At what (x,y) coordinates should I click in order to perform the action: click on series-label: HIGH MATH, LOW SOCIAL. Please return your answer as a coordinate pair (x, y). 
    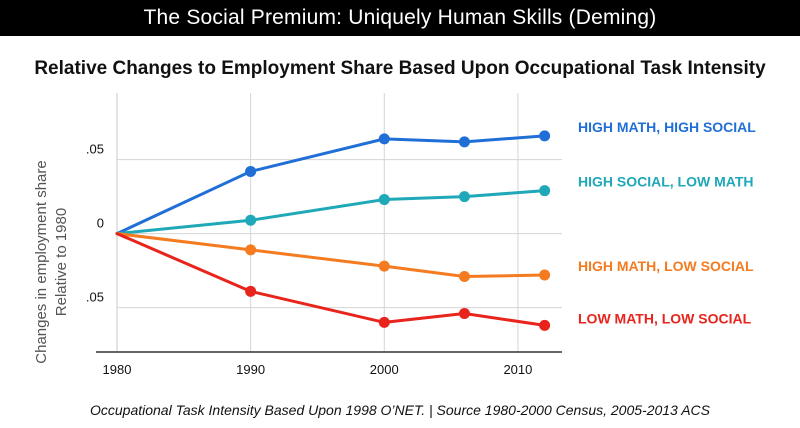
    Looking at the image, I should click on (666, 266).